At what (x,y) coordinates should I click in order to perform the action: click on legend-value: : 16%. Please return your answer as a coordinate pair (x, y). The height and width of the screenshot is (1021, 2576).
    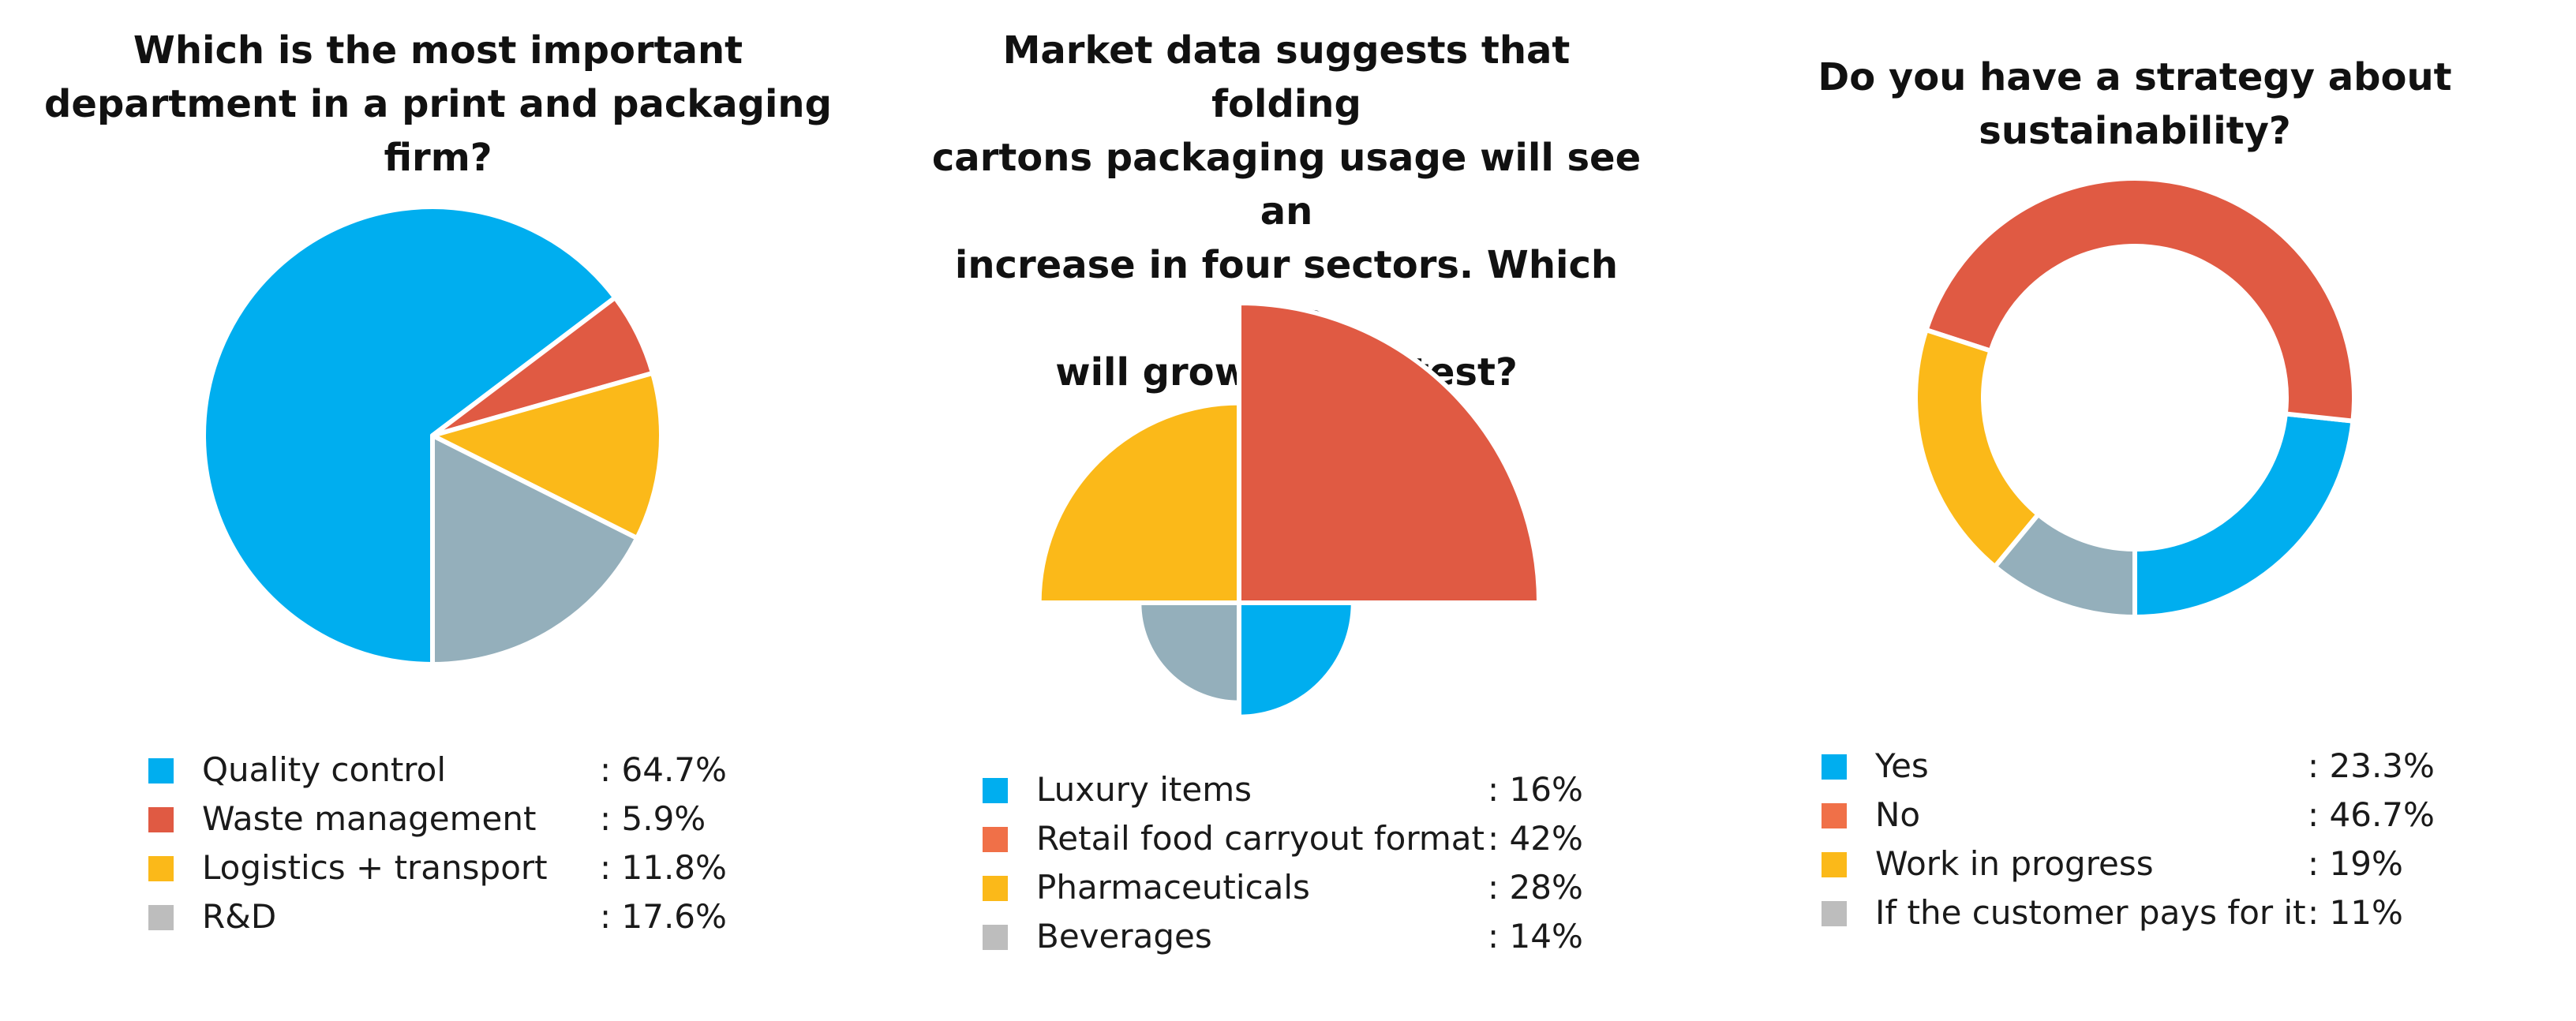
    Looking at the image, I should click on (1535, 789).